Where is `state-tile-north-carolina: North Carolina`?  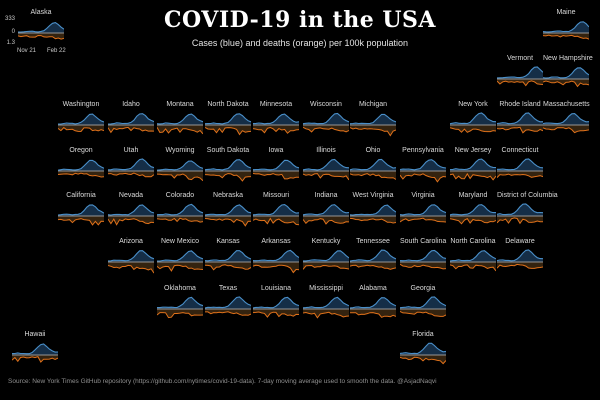 state-tile-north-carolina: North Carolina is located at coordinates (473, 256).